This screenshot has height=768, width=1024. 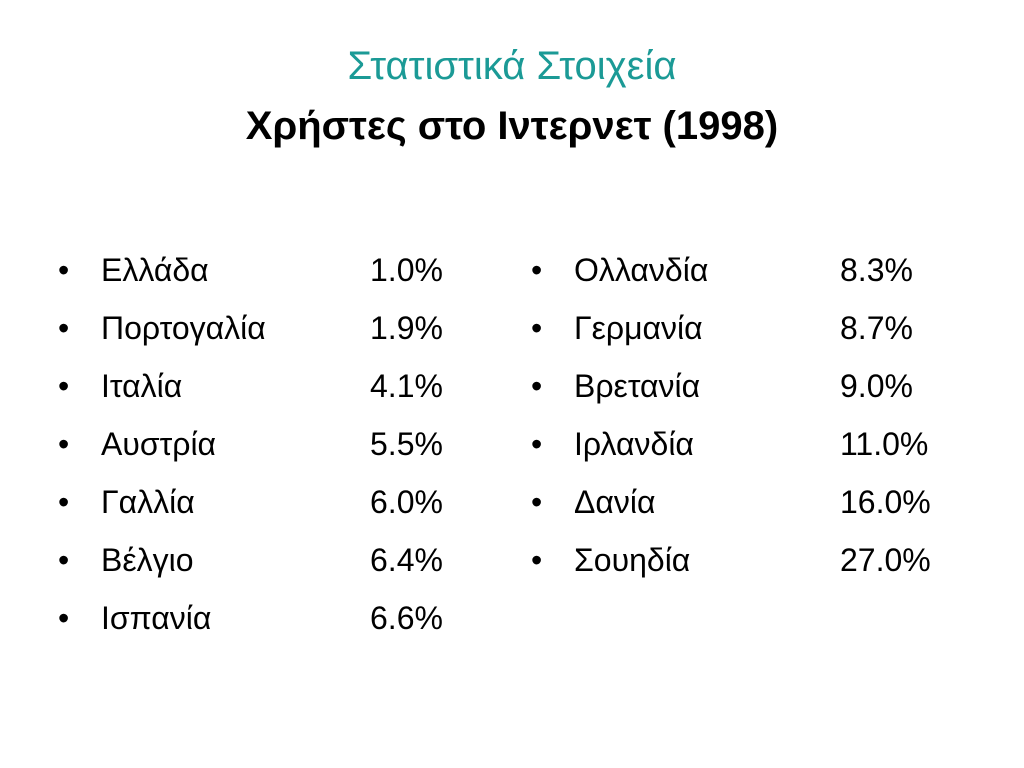 What do you see at coordinates (876, 328) in the screenshot?
I see `percentage-value: 8.7%` at bounding box center [876, 328].